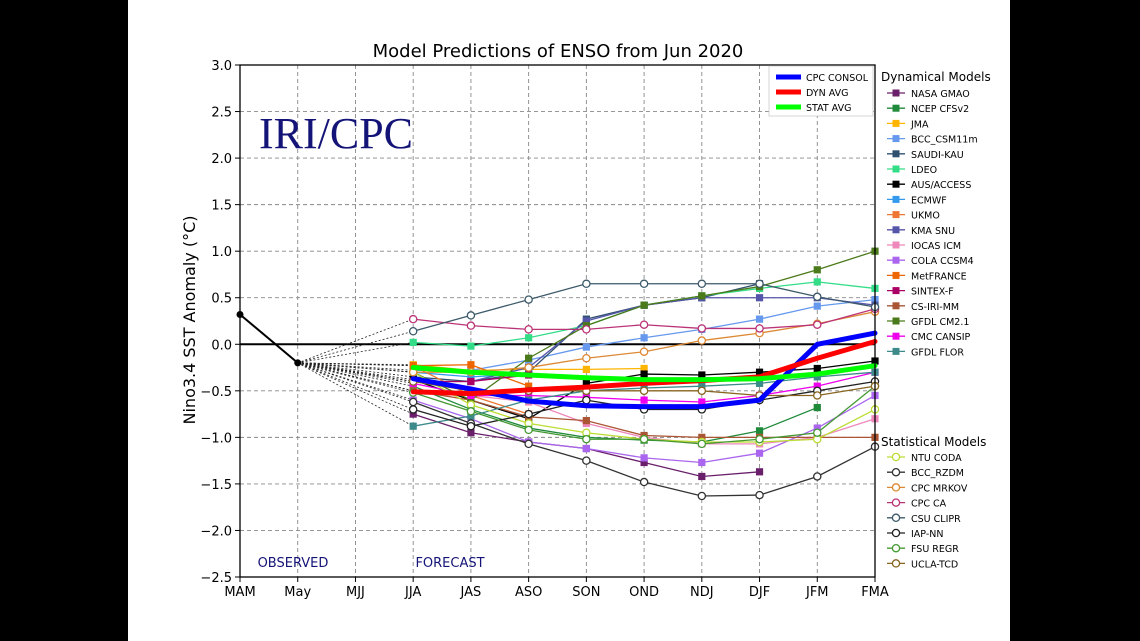 The height and width of the screenshot is (641, 1140). Describe the element at coordinates (940, 94) in the screenshot. I see `legend-label: NASA GMAO` at that location.